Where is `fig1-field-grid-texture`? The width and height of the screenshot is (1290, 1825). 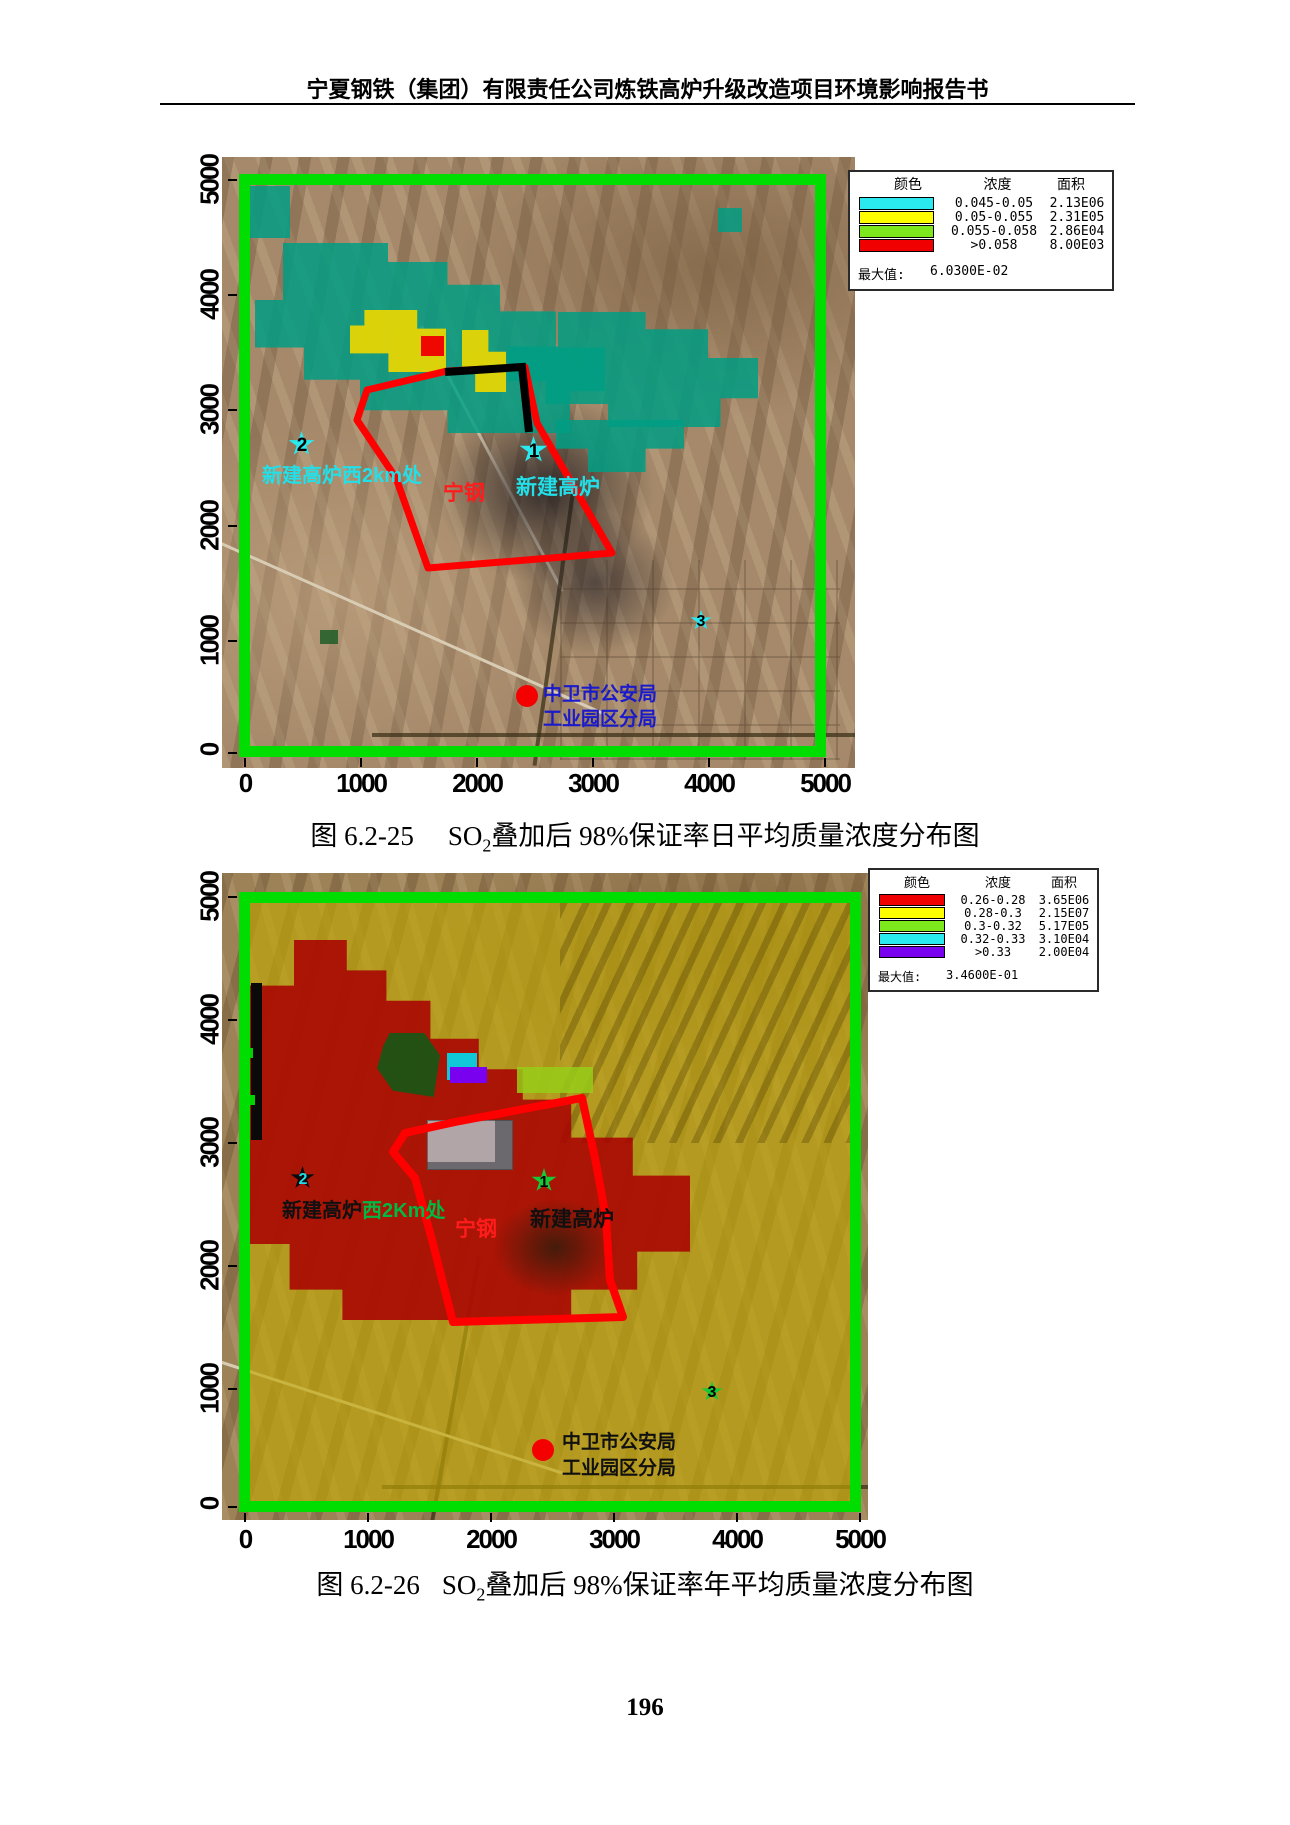 fig1-field-grid-texture is located at coordinates (700, 660).